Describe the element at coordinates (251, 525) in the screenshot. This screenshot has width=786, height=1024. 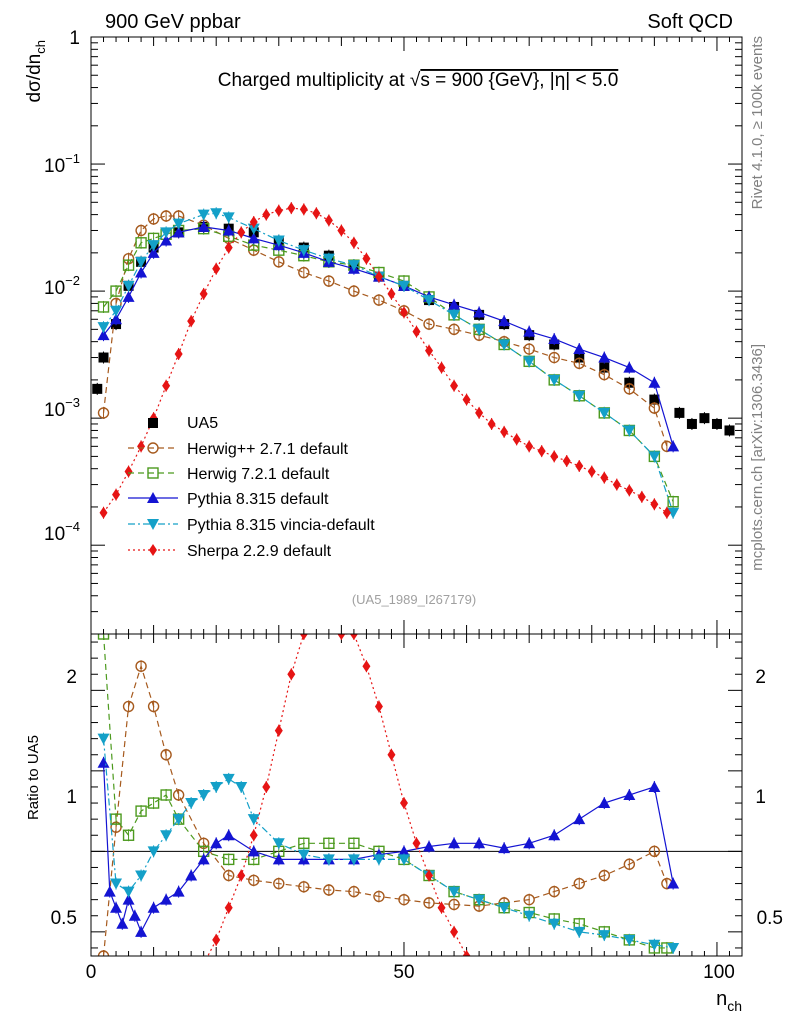
I see `legend-entry-vincia: Pythia 8.315 vincia-default` at that location.